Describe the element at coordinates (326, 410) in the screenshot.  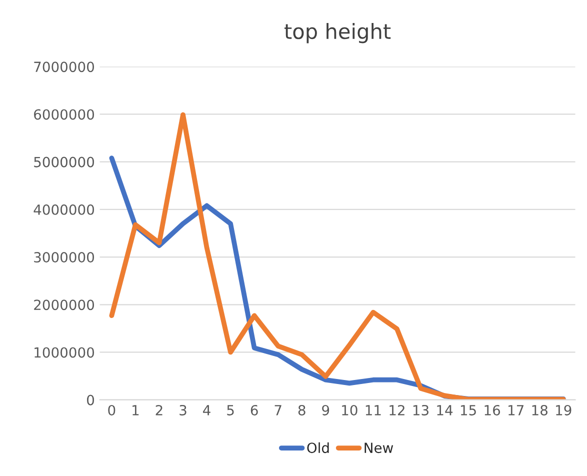
I see `x-tick-label: 9` at that location.